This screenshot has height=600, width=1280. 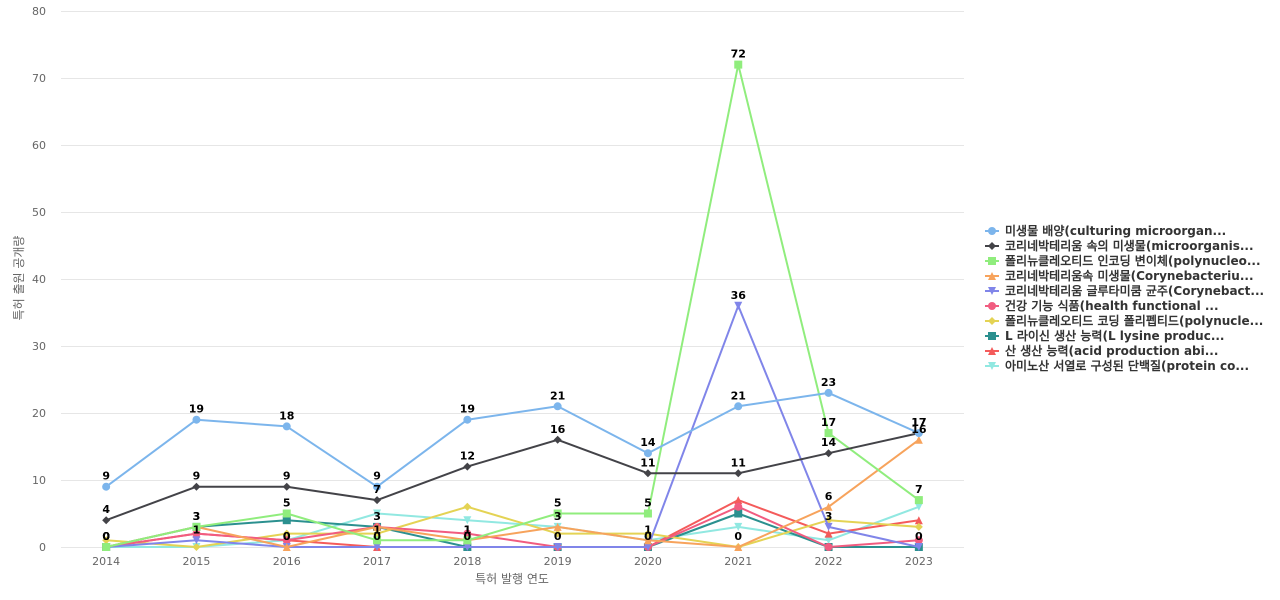 What do you see at coordinates (287, 503) in the screenshot?
I see `data-label: 5` at bounding box center [287, 503].